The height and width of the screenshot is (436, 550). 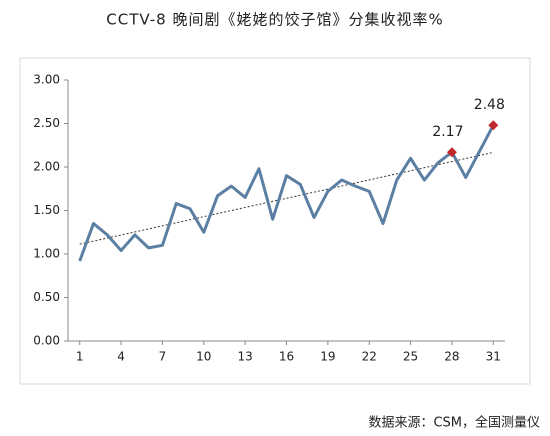 I want to click on data-label: 2.48, so click(x=489, y=105).